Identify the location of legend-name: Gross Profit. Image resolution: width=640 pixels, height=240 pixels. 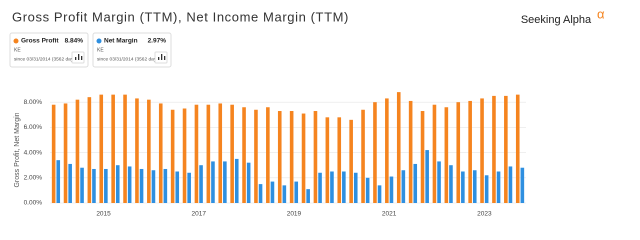
(40, 41).